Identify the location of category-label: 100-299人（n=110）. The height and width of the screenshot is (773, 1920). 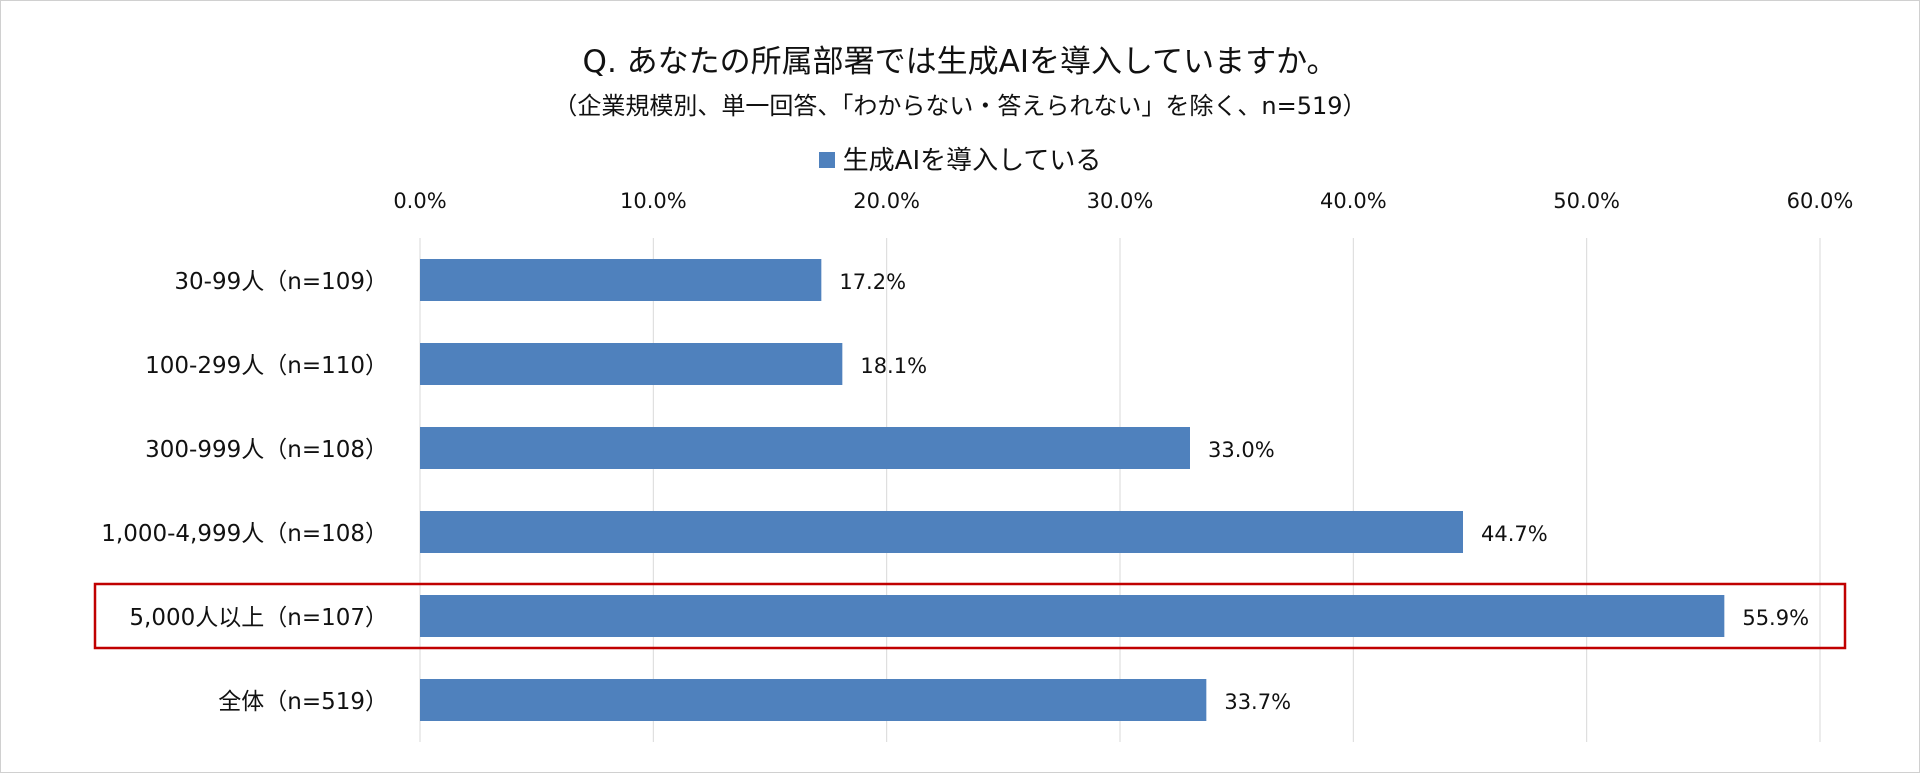
(266, 366).